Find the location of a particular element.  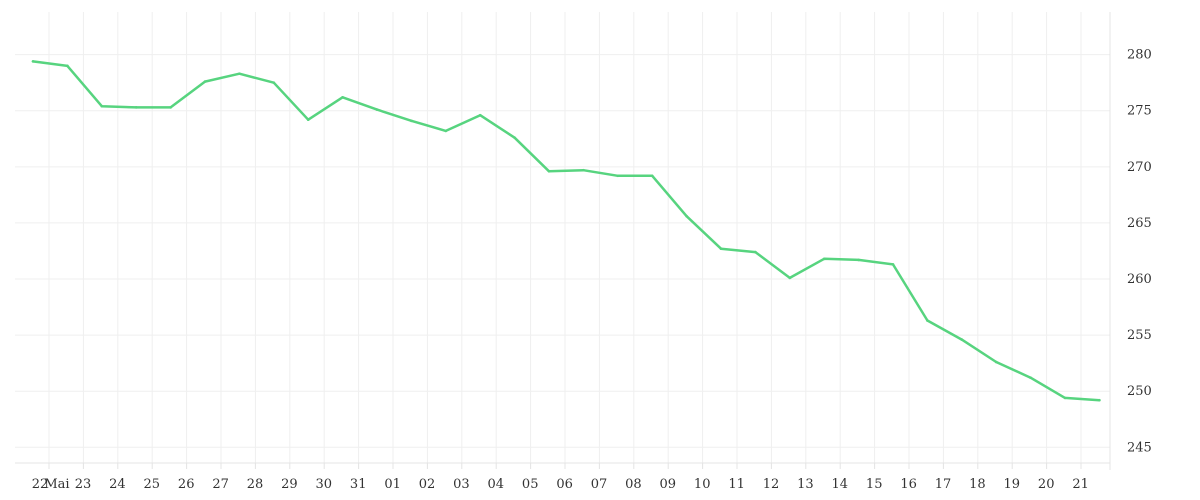

y-tick-label: 270 is located at coordinates (1139, 167).